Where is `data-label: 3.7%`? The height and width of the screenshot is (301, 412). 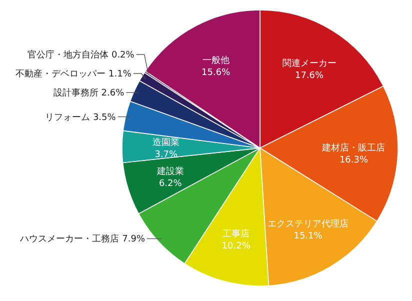 data-label: 3.7% is located at coordinates (166, 155).